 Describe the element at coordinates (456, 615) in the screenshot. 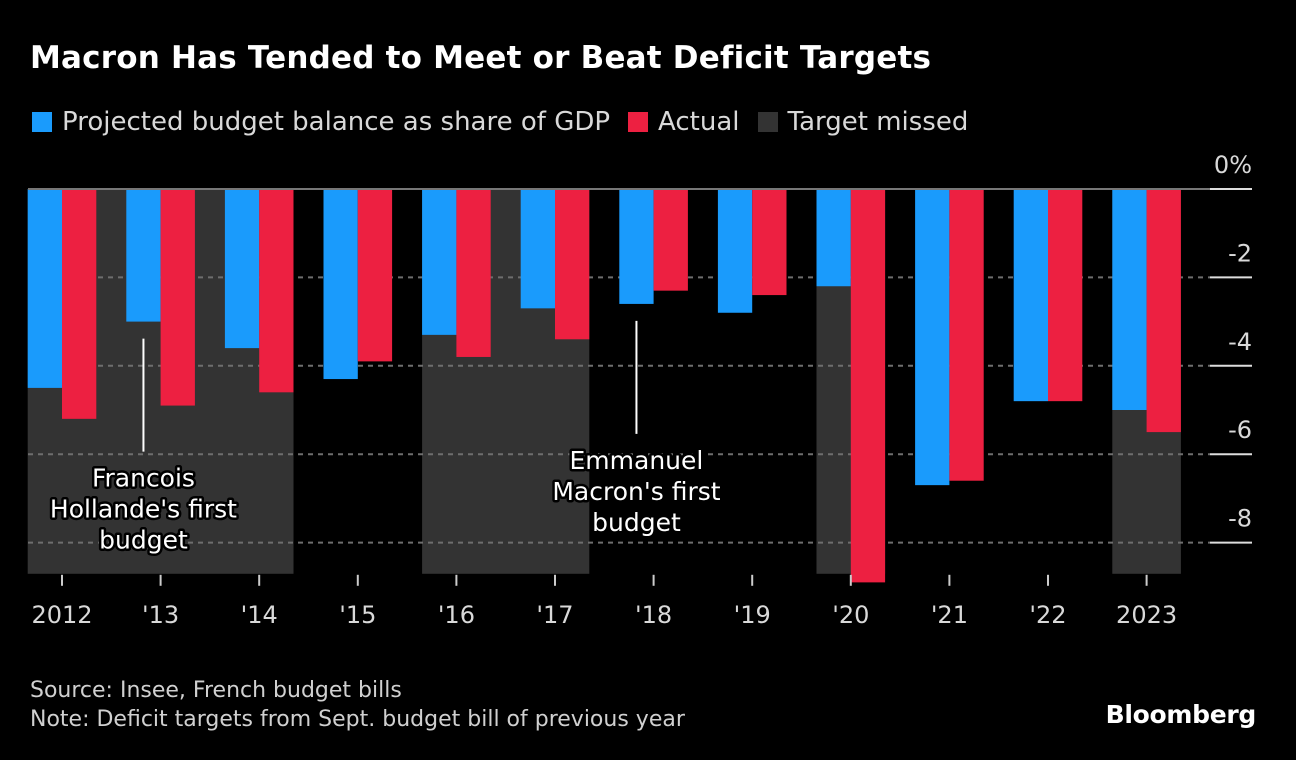

I see `x-tick-label: '16` at that location.